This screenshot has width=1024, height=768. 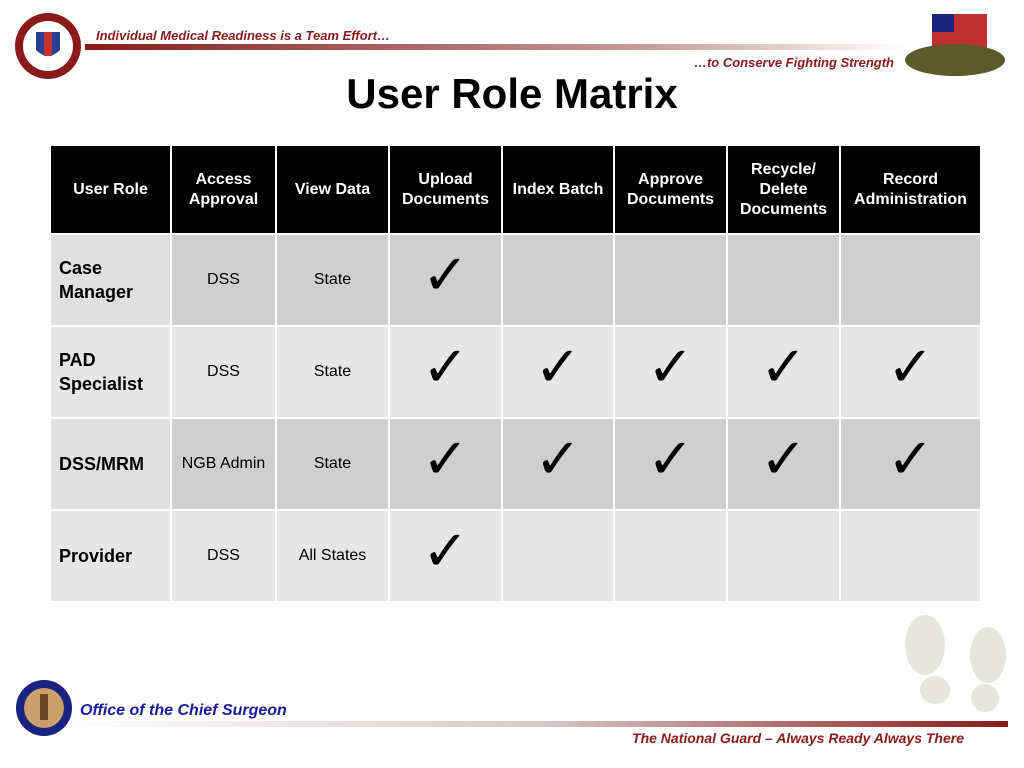 I want to click on office: Office of the Chief Surgeon, so click(x=183, y=710).